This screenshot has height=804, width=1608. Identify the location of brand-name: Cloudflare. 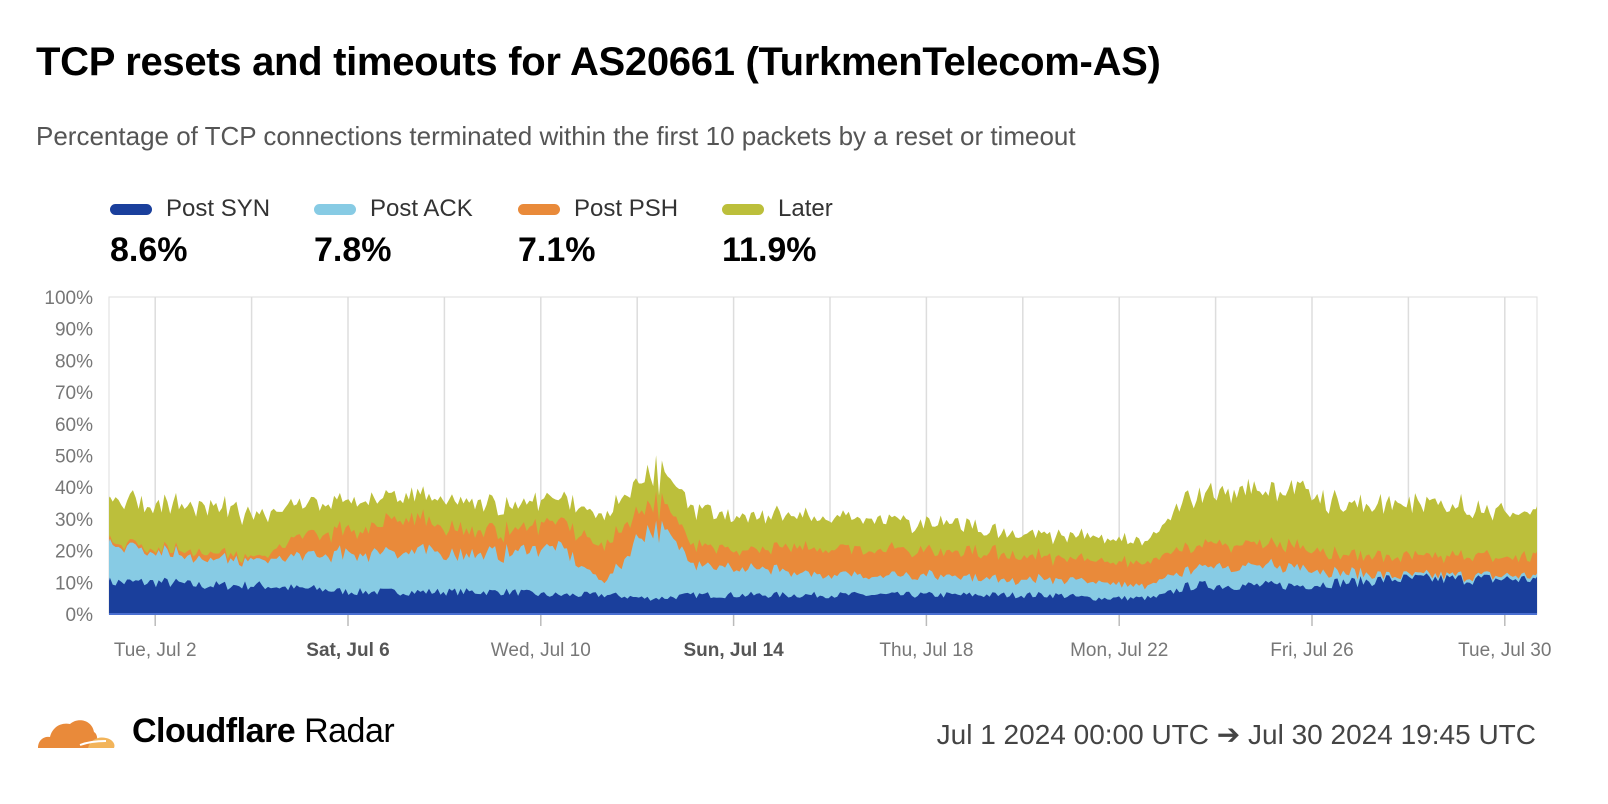
(214, 731).